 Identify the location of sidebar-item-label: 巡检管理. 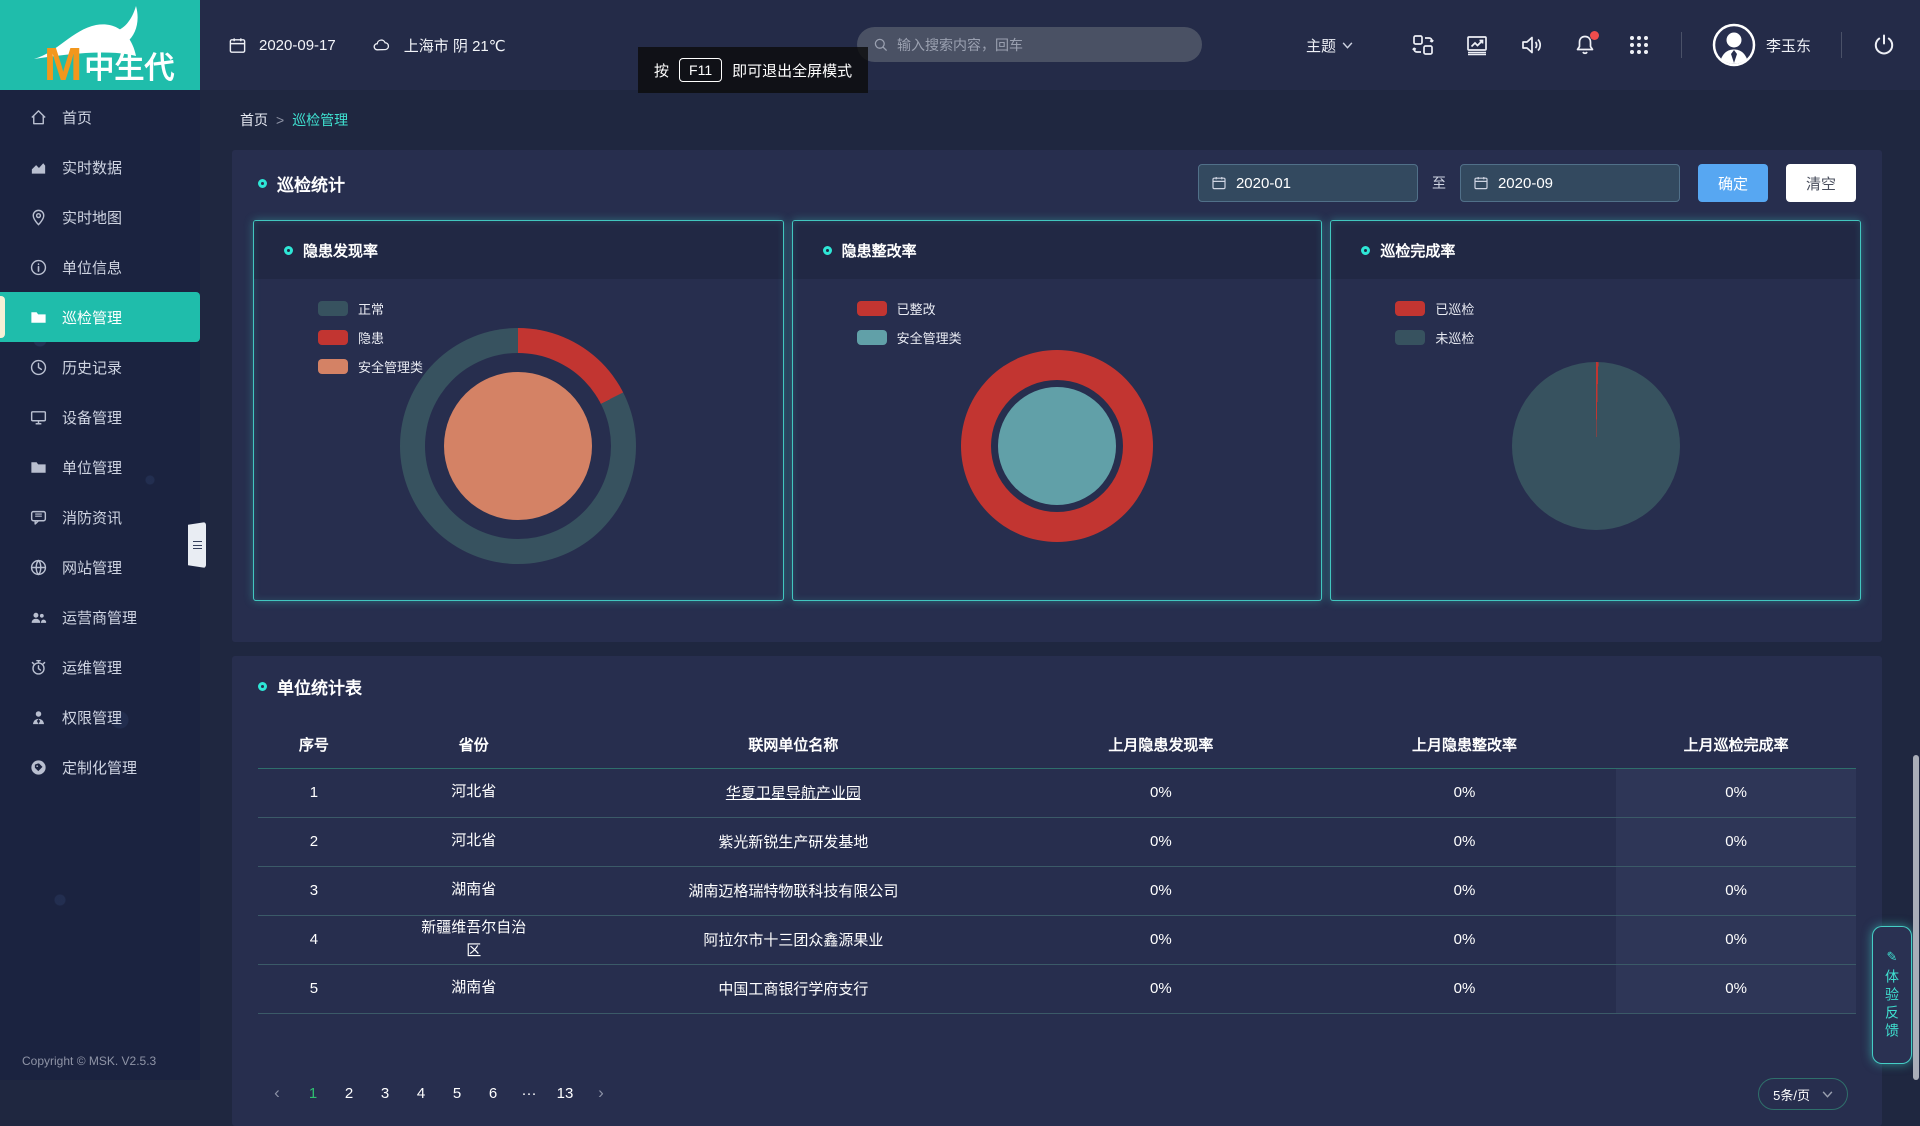
(92, 317).